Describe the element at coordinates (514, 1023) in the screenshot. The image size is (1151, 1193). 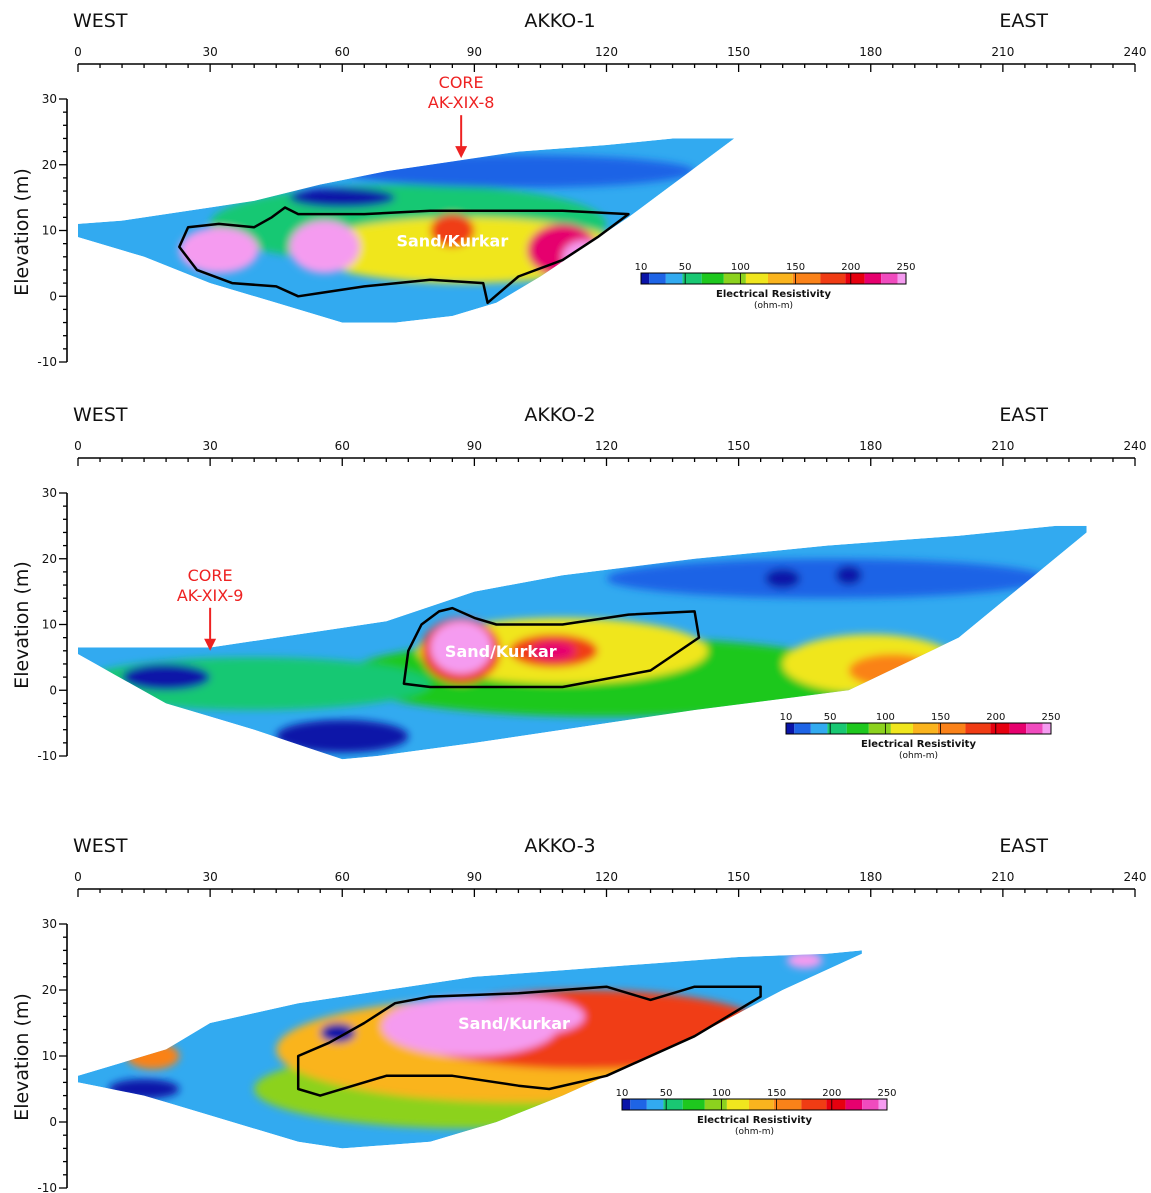
I see `annotations: Sand/Kurkar` at that location.